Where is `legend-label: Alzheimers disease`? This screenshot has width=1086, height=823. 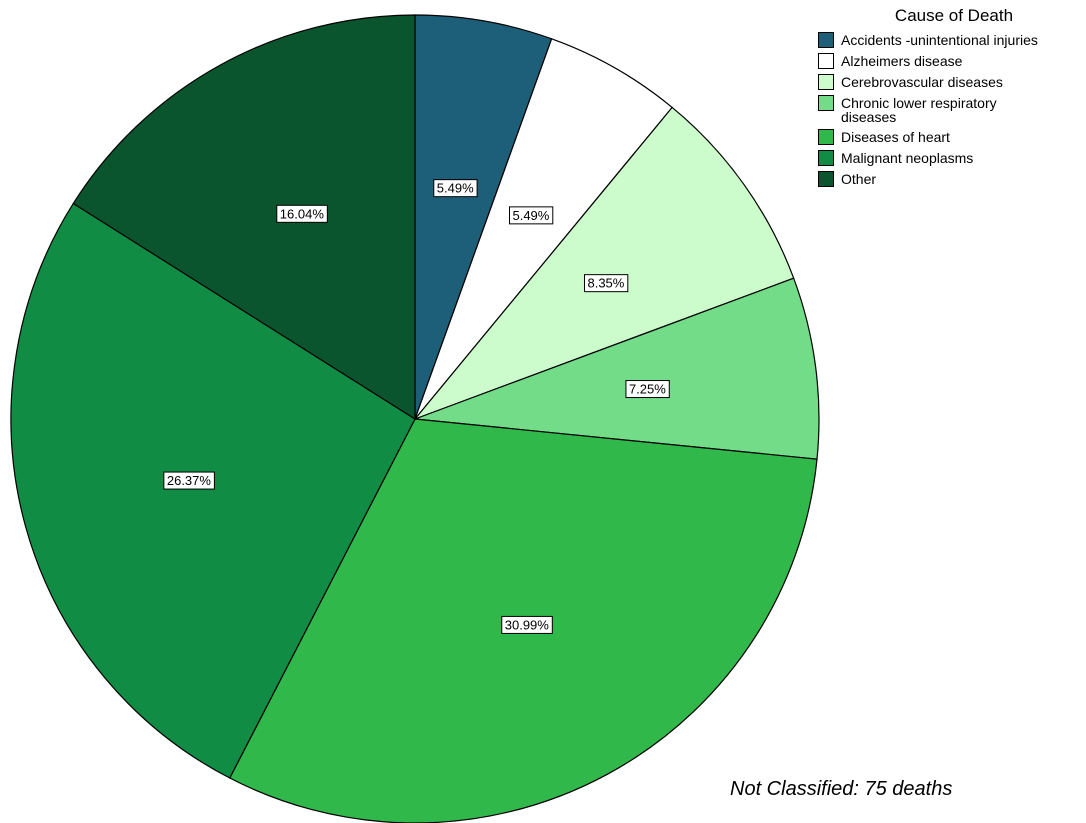 legend-label: Alzheimers disease is located at coordinates (902, 61).